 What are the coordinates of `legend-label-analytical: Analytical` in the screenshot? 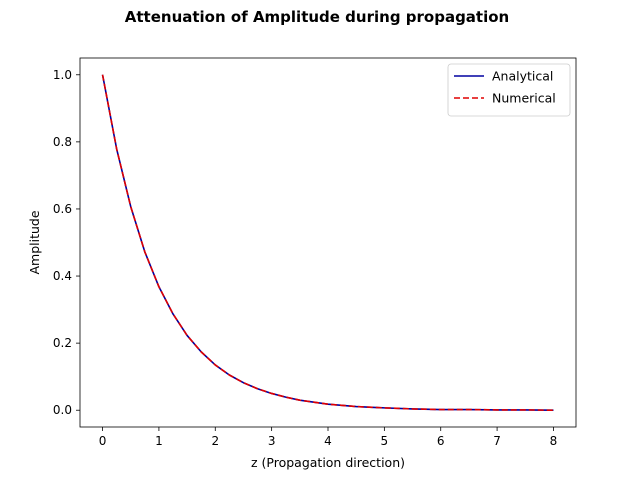 It's located at (522, 76).